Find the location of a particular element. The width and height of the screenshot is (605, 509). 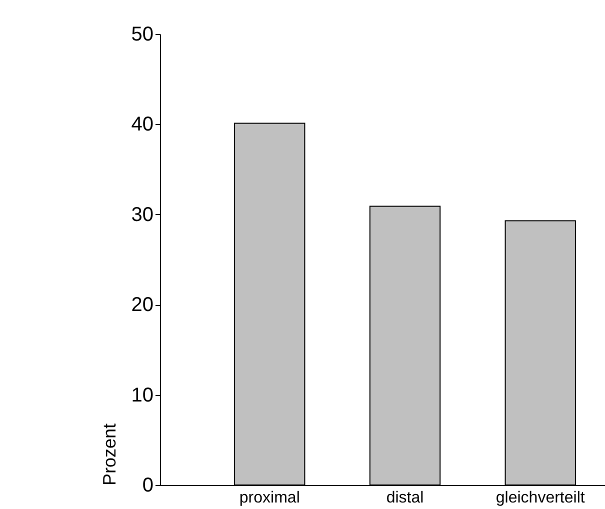

y-axis-title: Prozent is located at coordinates (109, 454).